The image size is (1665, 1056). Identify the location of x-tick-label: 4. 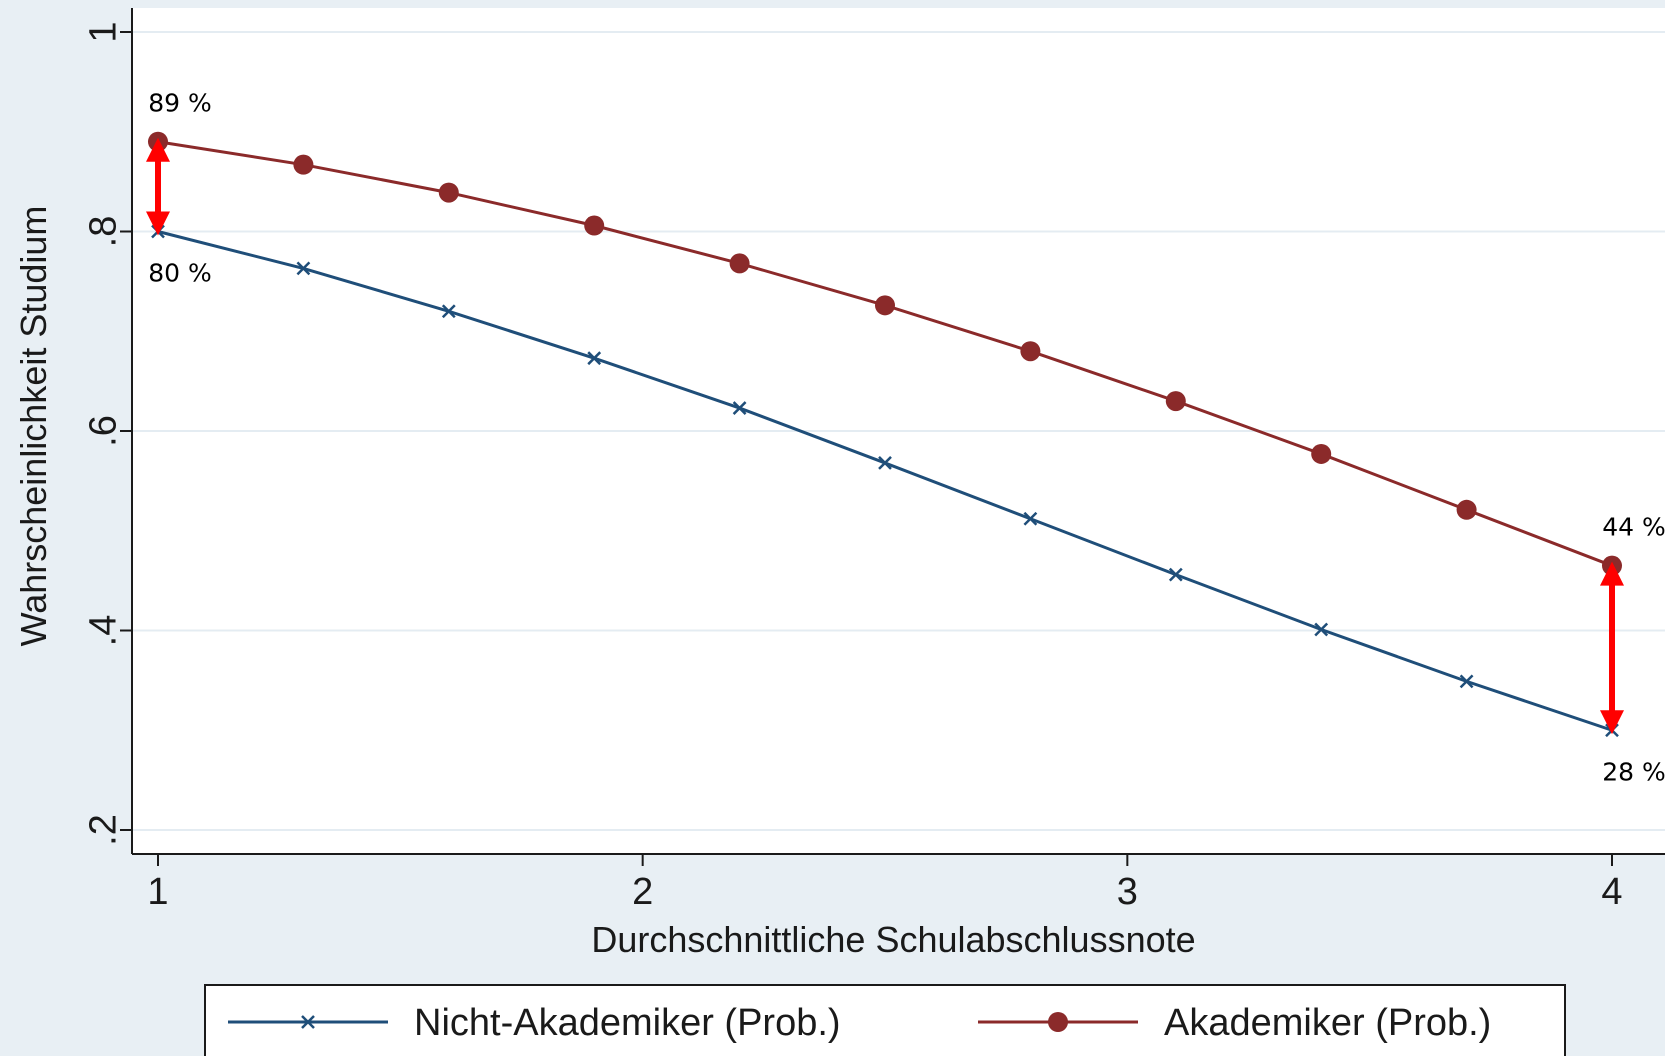
(1611, 892).